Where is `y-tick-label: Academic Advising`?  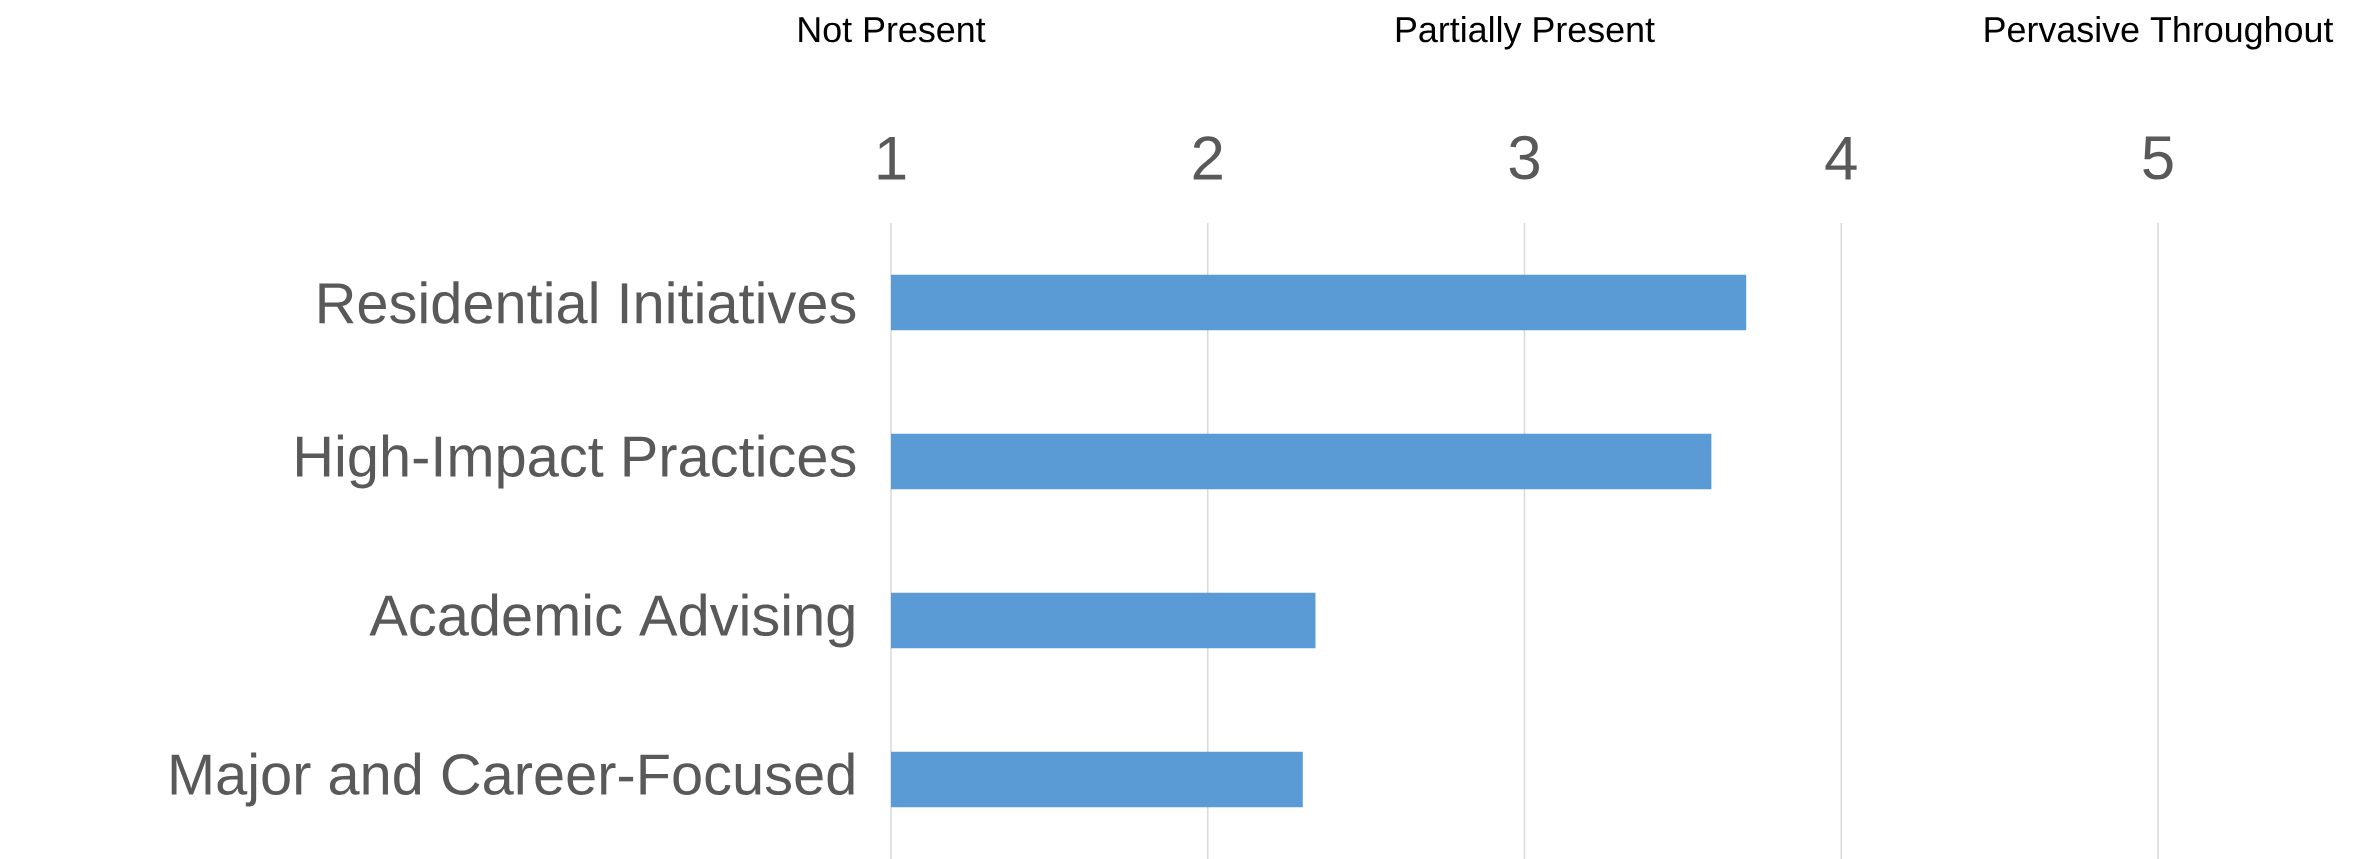 y-tick-label: Academic Advising is located at coordinates (611, 620).